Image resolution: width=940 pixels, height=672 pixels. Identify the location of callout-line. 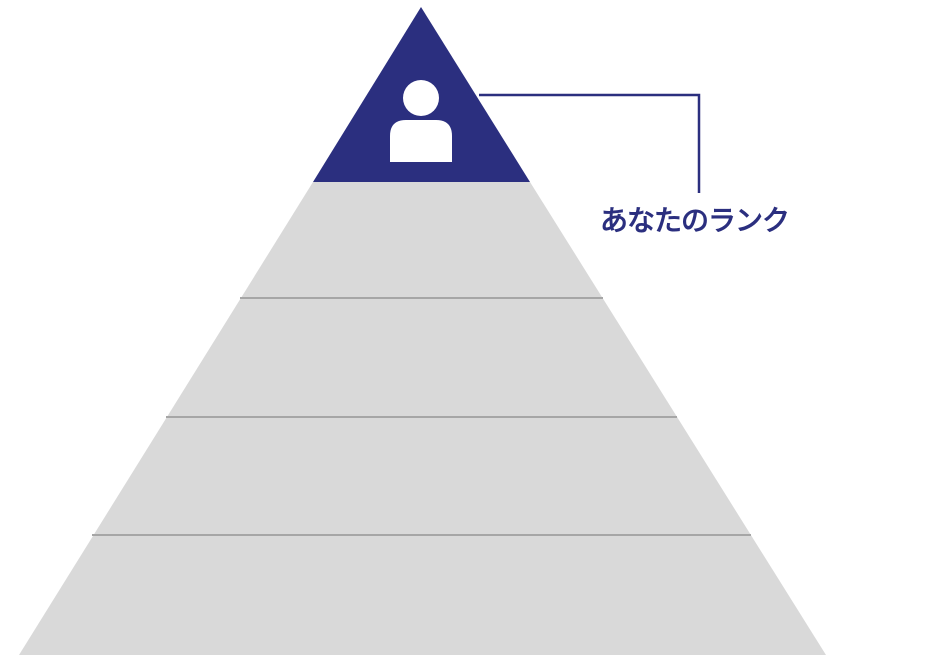
(590, 143).